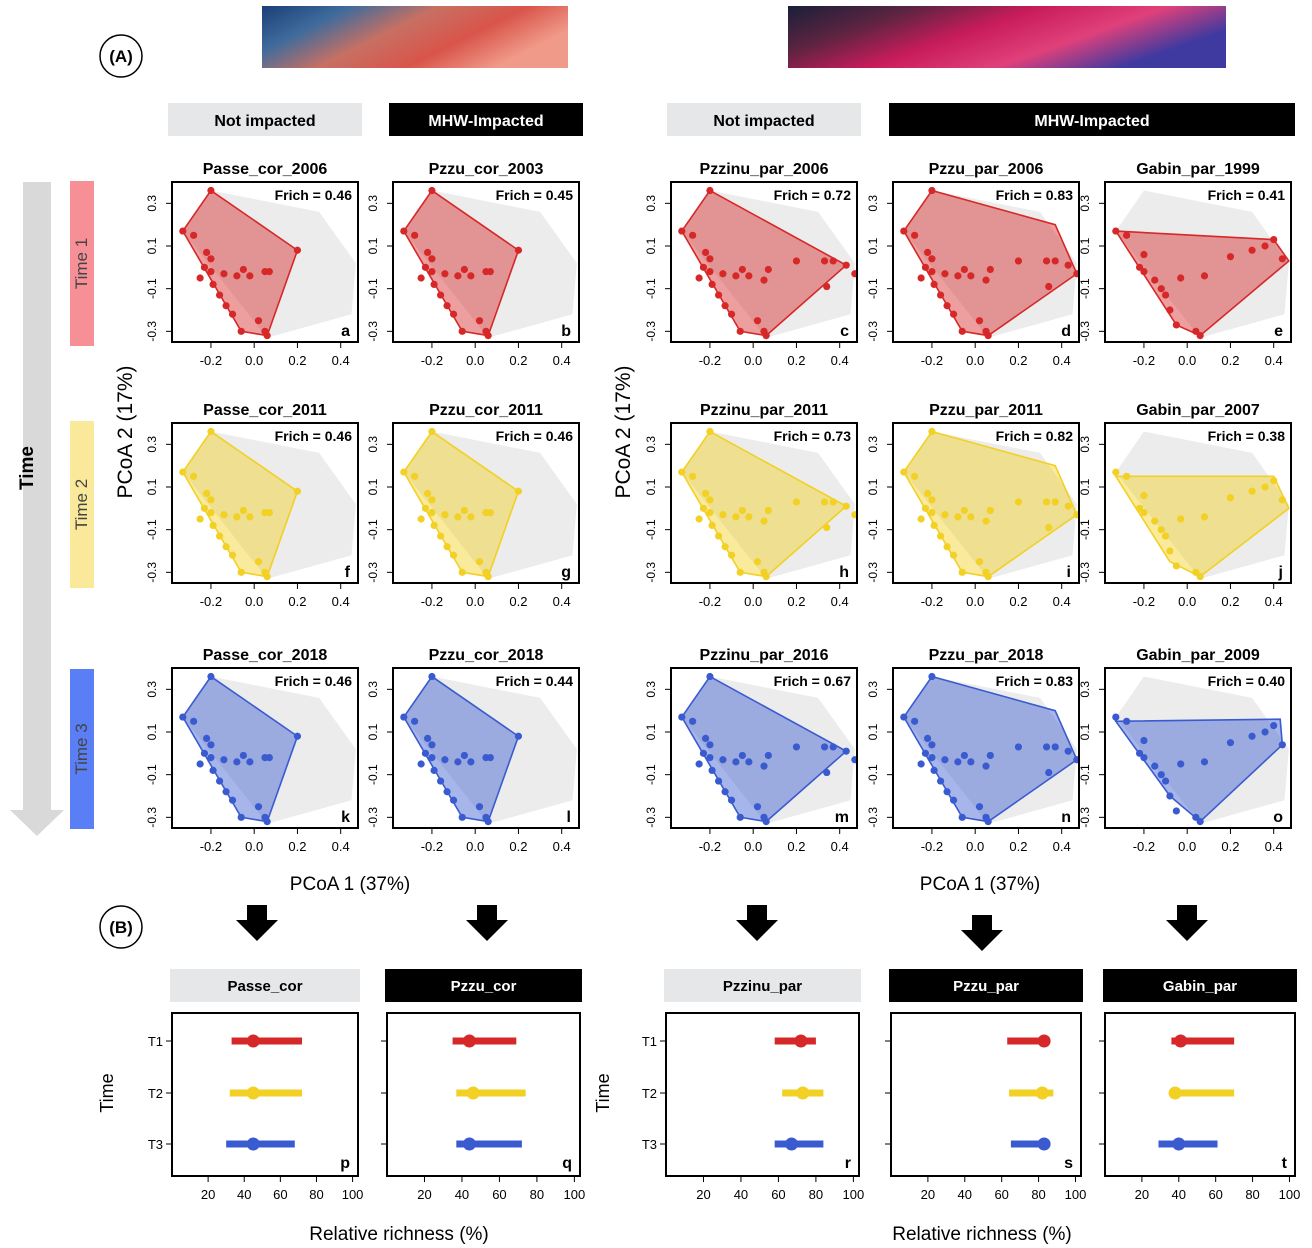  I want to click on panel-title: Pzzu_cor_2018, so click(486, 655).